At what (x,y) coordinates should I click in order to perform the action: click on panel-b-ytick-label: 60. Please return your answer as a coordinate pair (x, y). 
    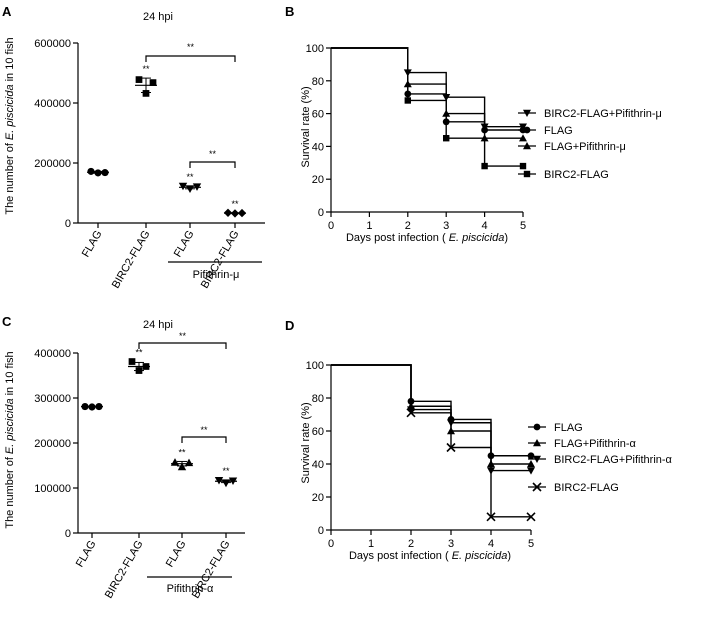
    Looking at the image, I should click on (318, 115).